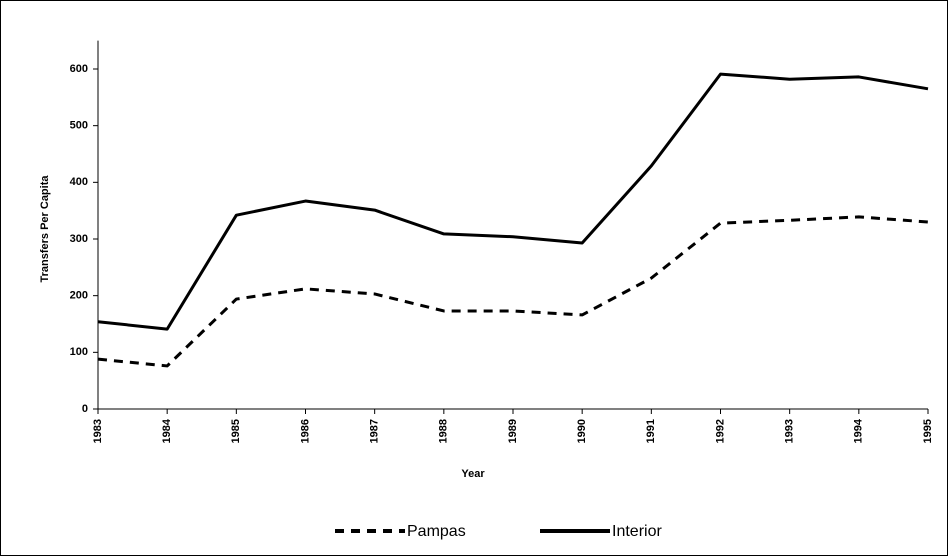 The width and height of the screenshot is (948, 556). Describe the element at coordinates (444, 431) in the screenshot. I see `x-tick-label: 1988` at that location.